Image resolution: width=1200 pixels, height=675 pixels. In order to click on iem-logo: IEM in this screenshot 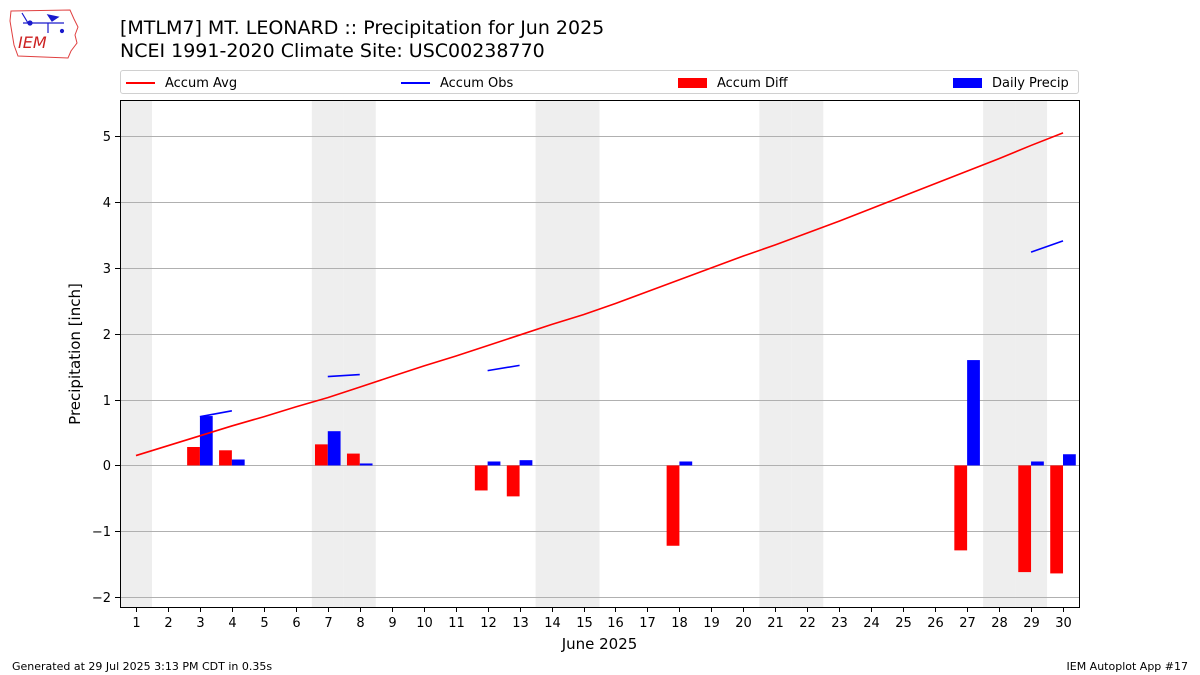, I will do `click(44, 34)`.